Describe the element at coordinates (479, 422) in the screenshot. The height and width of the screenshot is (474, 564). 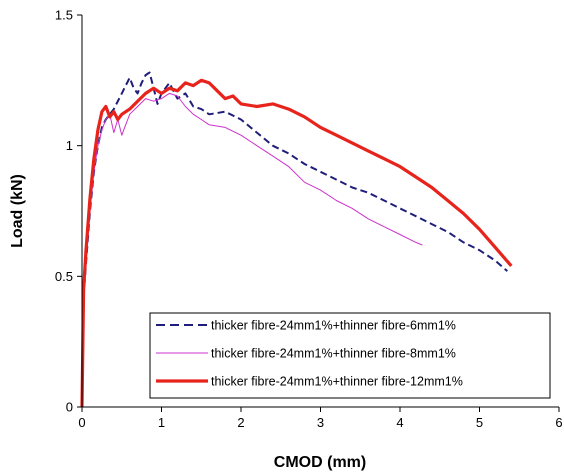
I see `x-tick-label: 5` at that location.